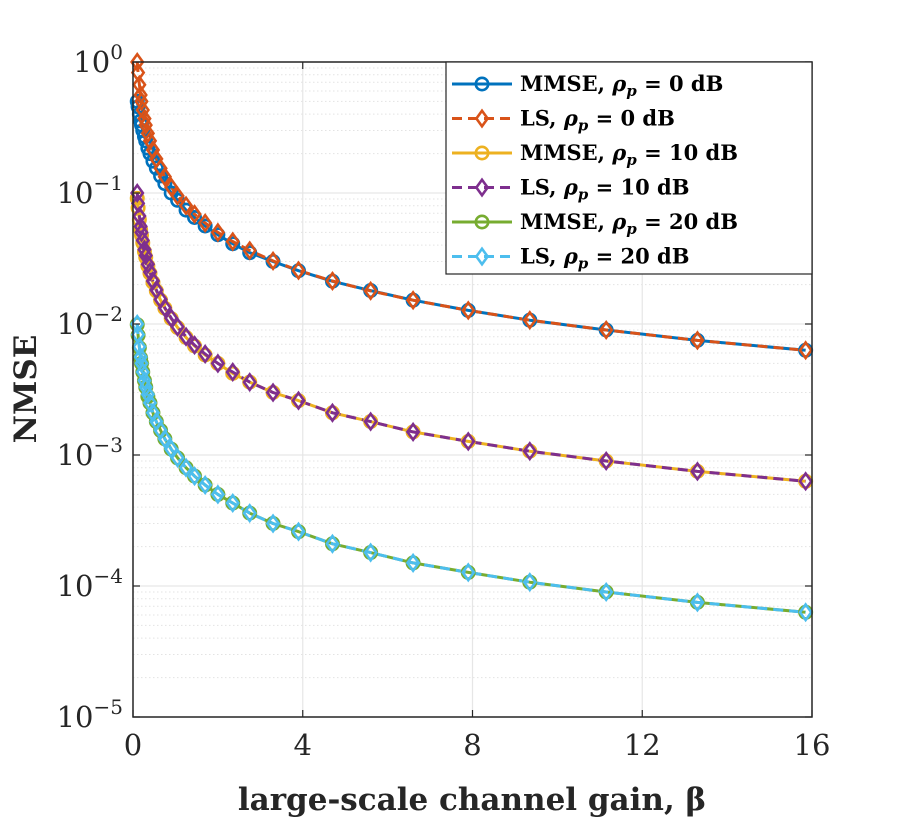 The height and width of the screenshot is (824, 897). I want to click on x-tick-labels: 0 4 8 12 16, so click(477, 745).